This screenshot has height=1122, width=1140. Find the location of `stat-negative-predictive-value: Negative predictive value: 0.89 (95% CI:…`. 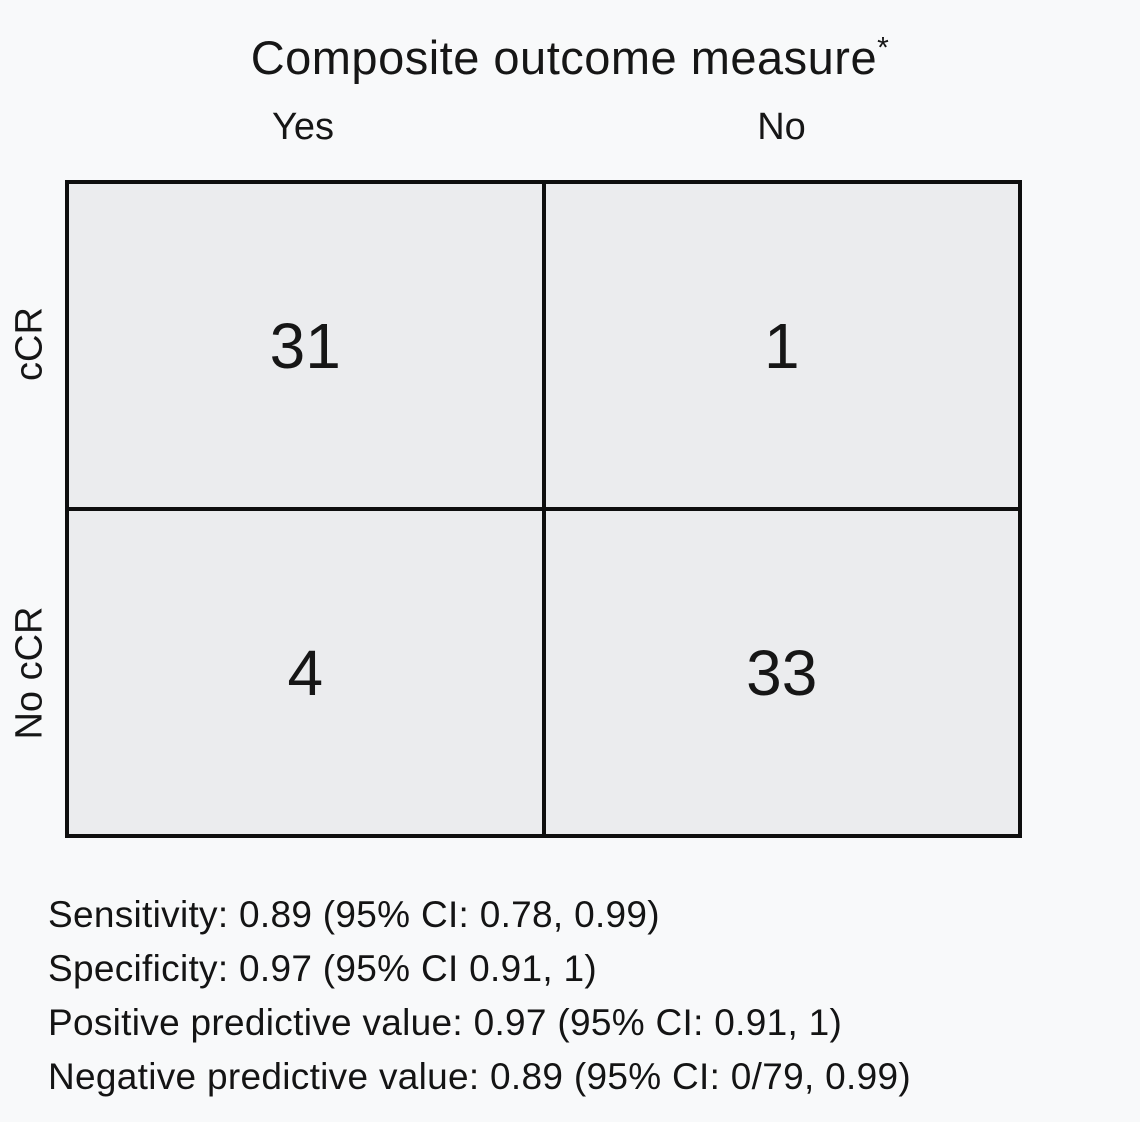

stat-negative-predictive-value: Negative predictive value: 0.89 (95% CI:… is located at coordinates (479, 1076).